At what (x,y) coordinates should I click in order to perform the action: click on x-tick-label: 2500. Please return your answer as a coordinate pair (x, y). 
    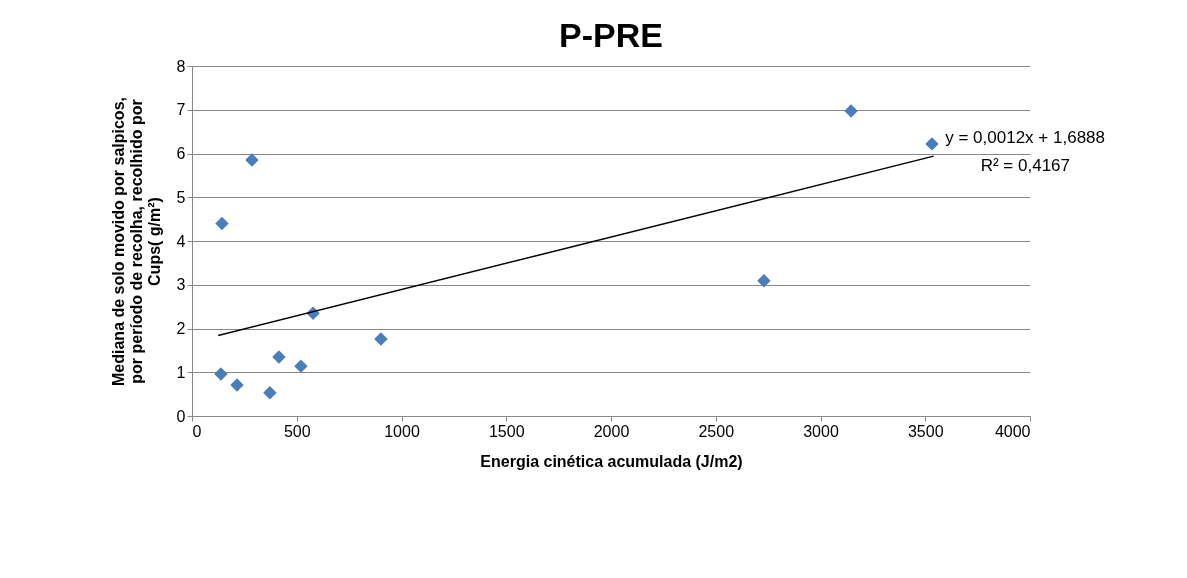
    Looking at the image, I should click on (716, 431).